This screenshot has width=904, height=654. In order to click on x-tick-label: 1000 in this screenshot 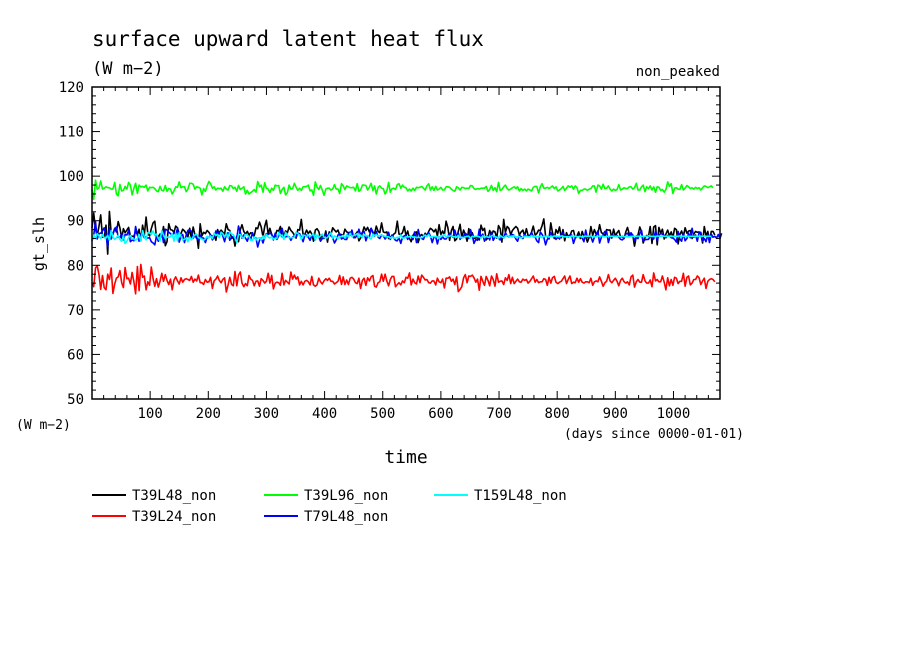, I will do `click(674, 414)`.